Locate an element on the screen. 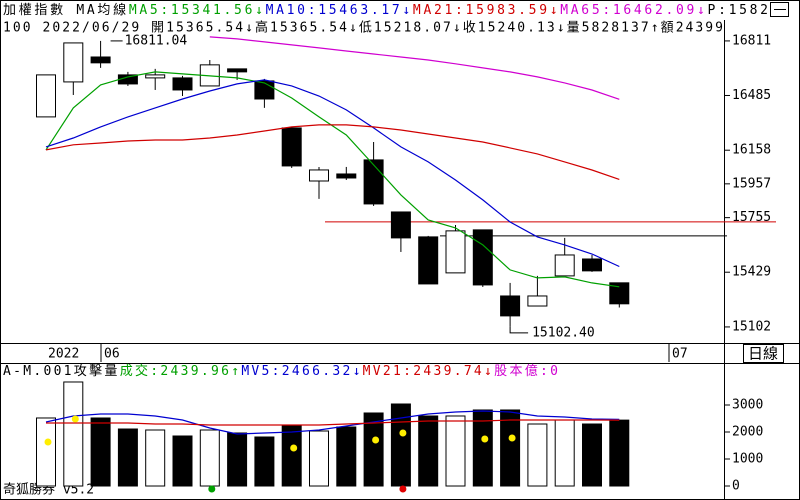 The height and width of the screenshot is (500, 800). x-tick-label: 07 is located at coordinates (680, 354).